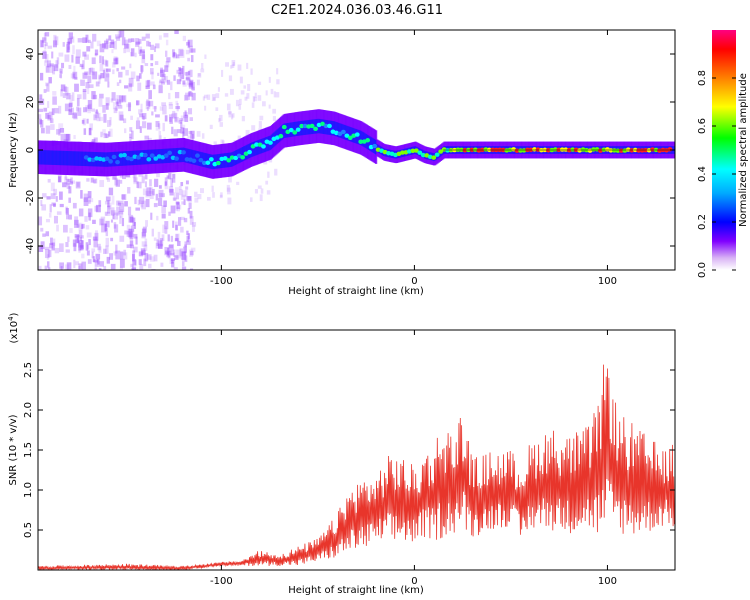 This screenshot has width=750, height=600. Describe the element at coordinates (28, 490) in the screenshot. I see `y-tick-label-bottom: 1.0` at that location.